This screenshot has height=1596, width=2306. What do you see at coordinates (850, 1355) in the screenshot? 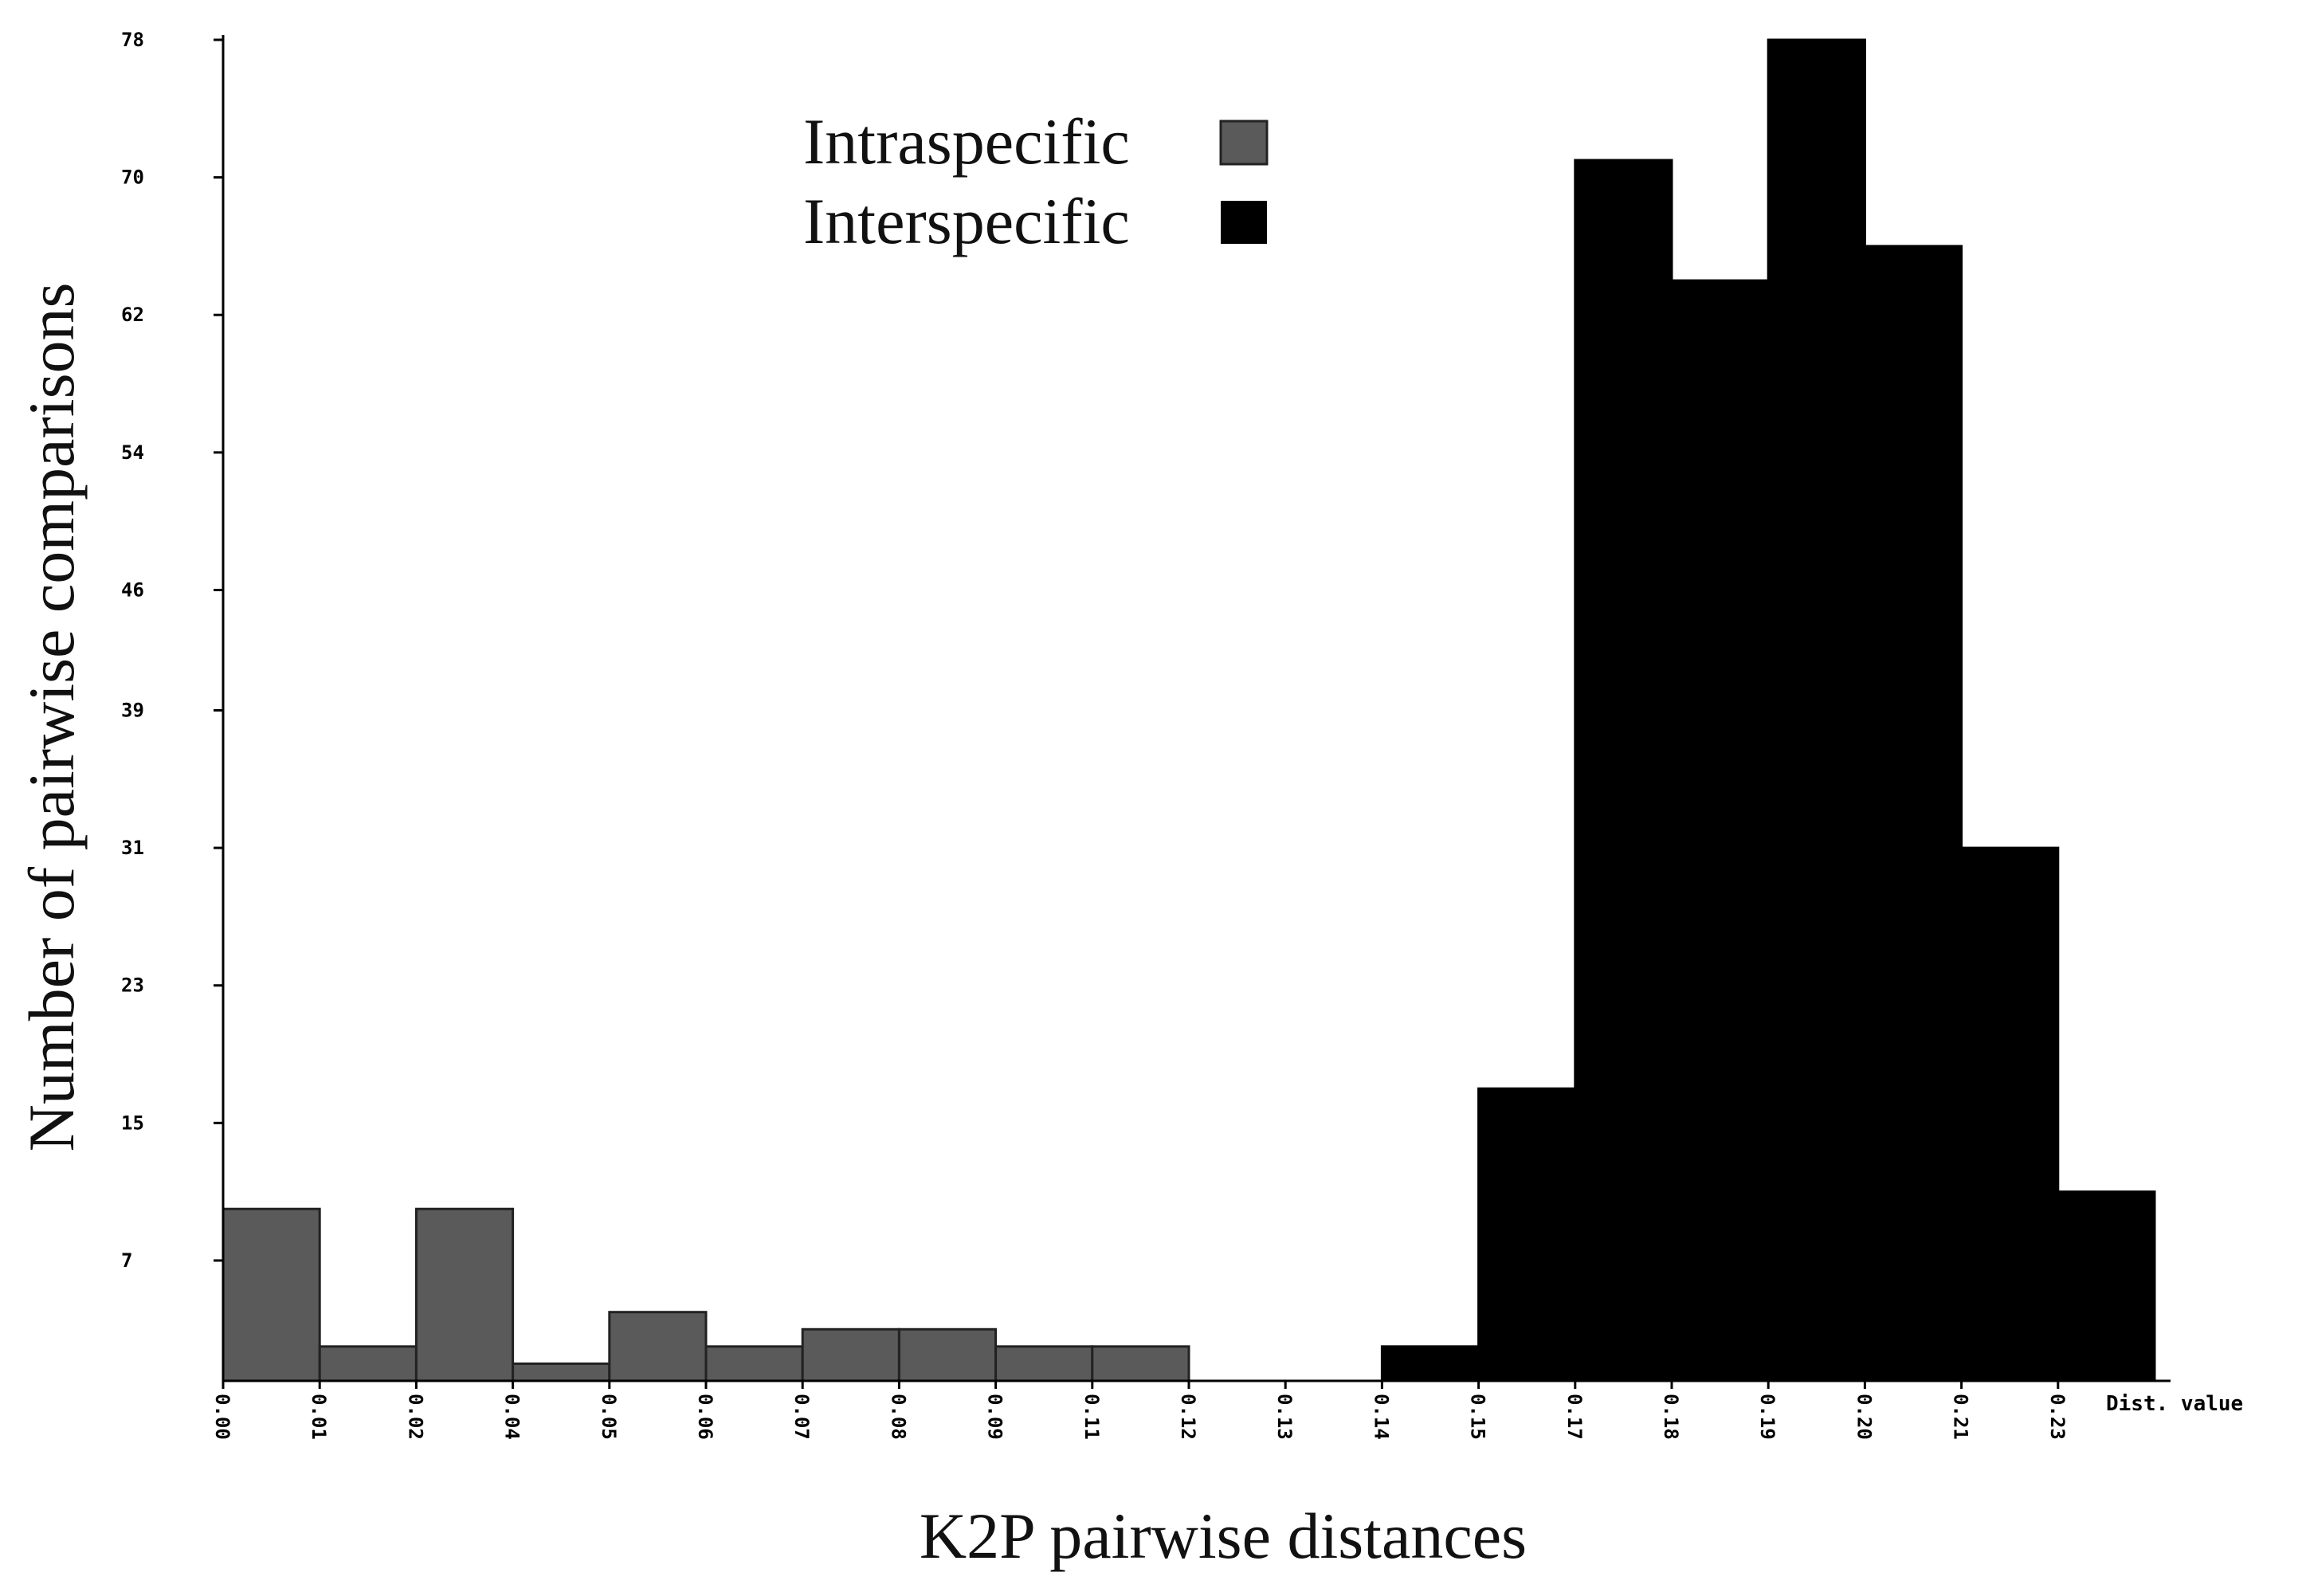
I see `intraspecific-bar-0.07` at bounding box center [850, 1355].